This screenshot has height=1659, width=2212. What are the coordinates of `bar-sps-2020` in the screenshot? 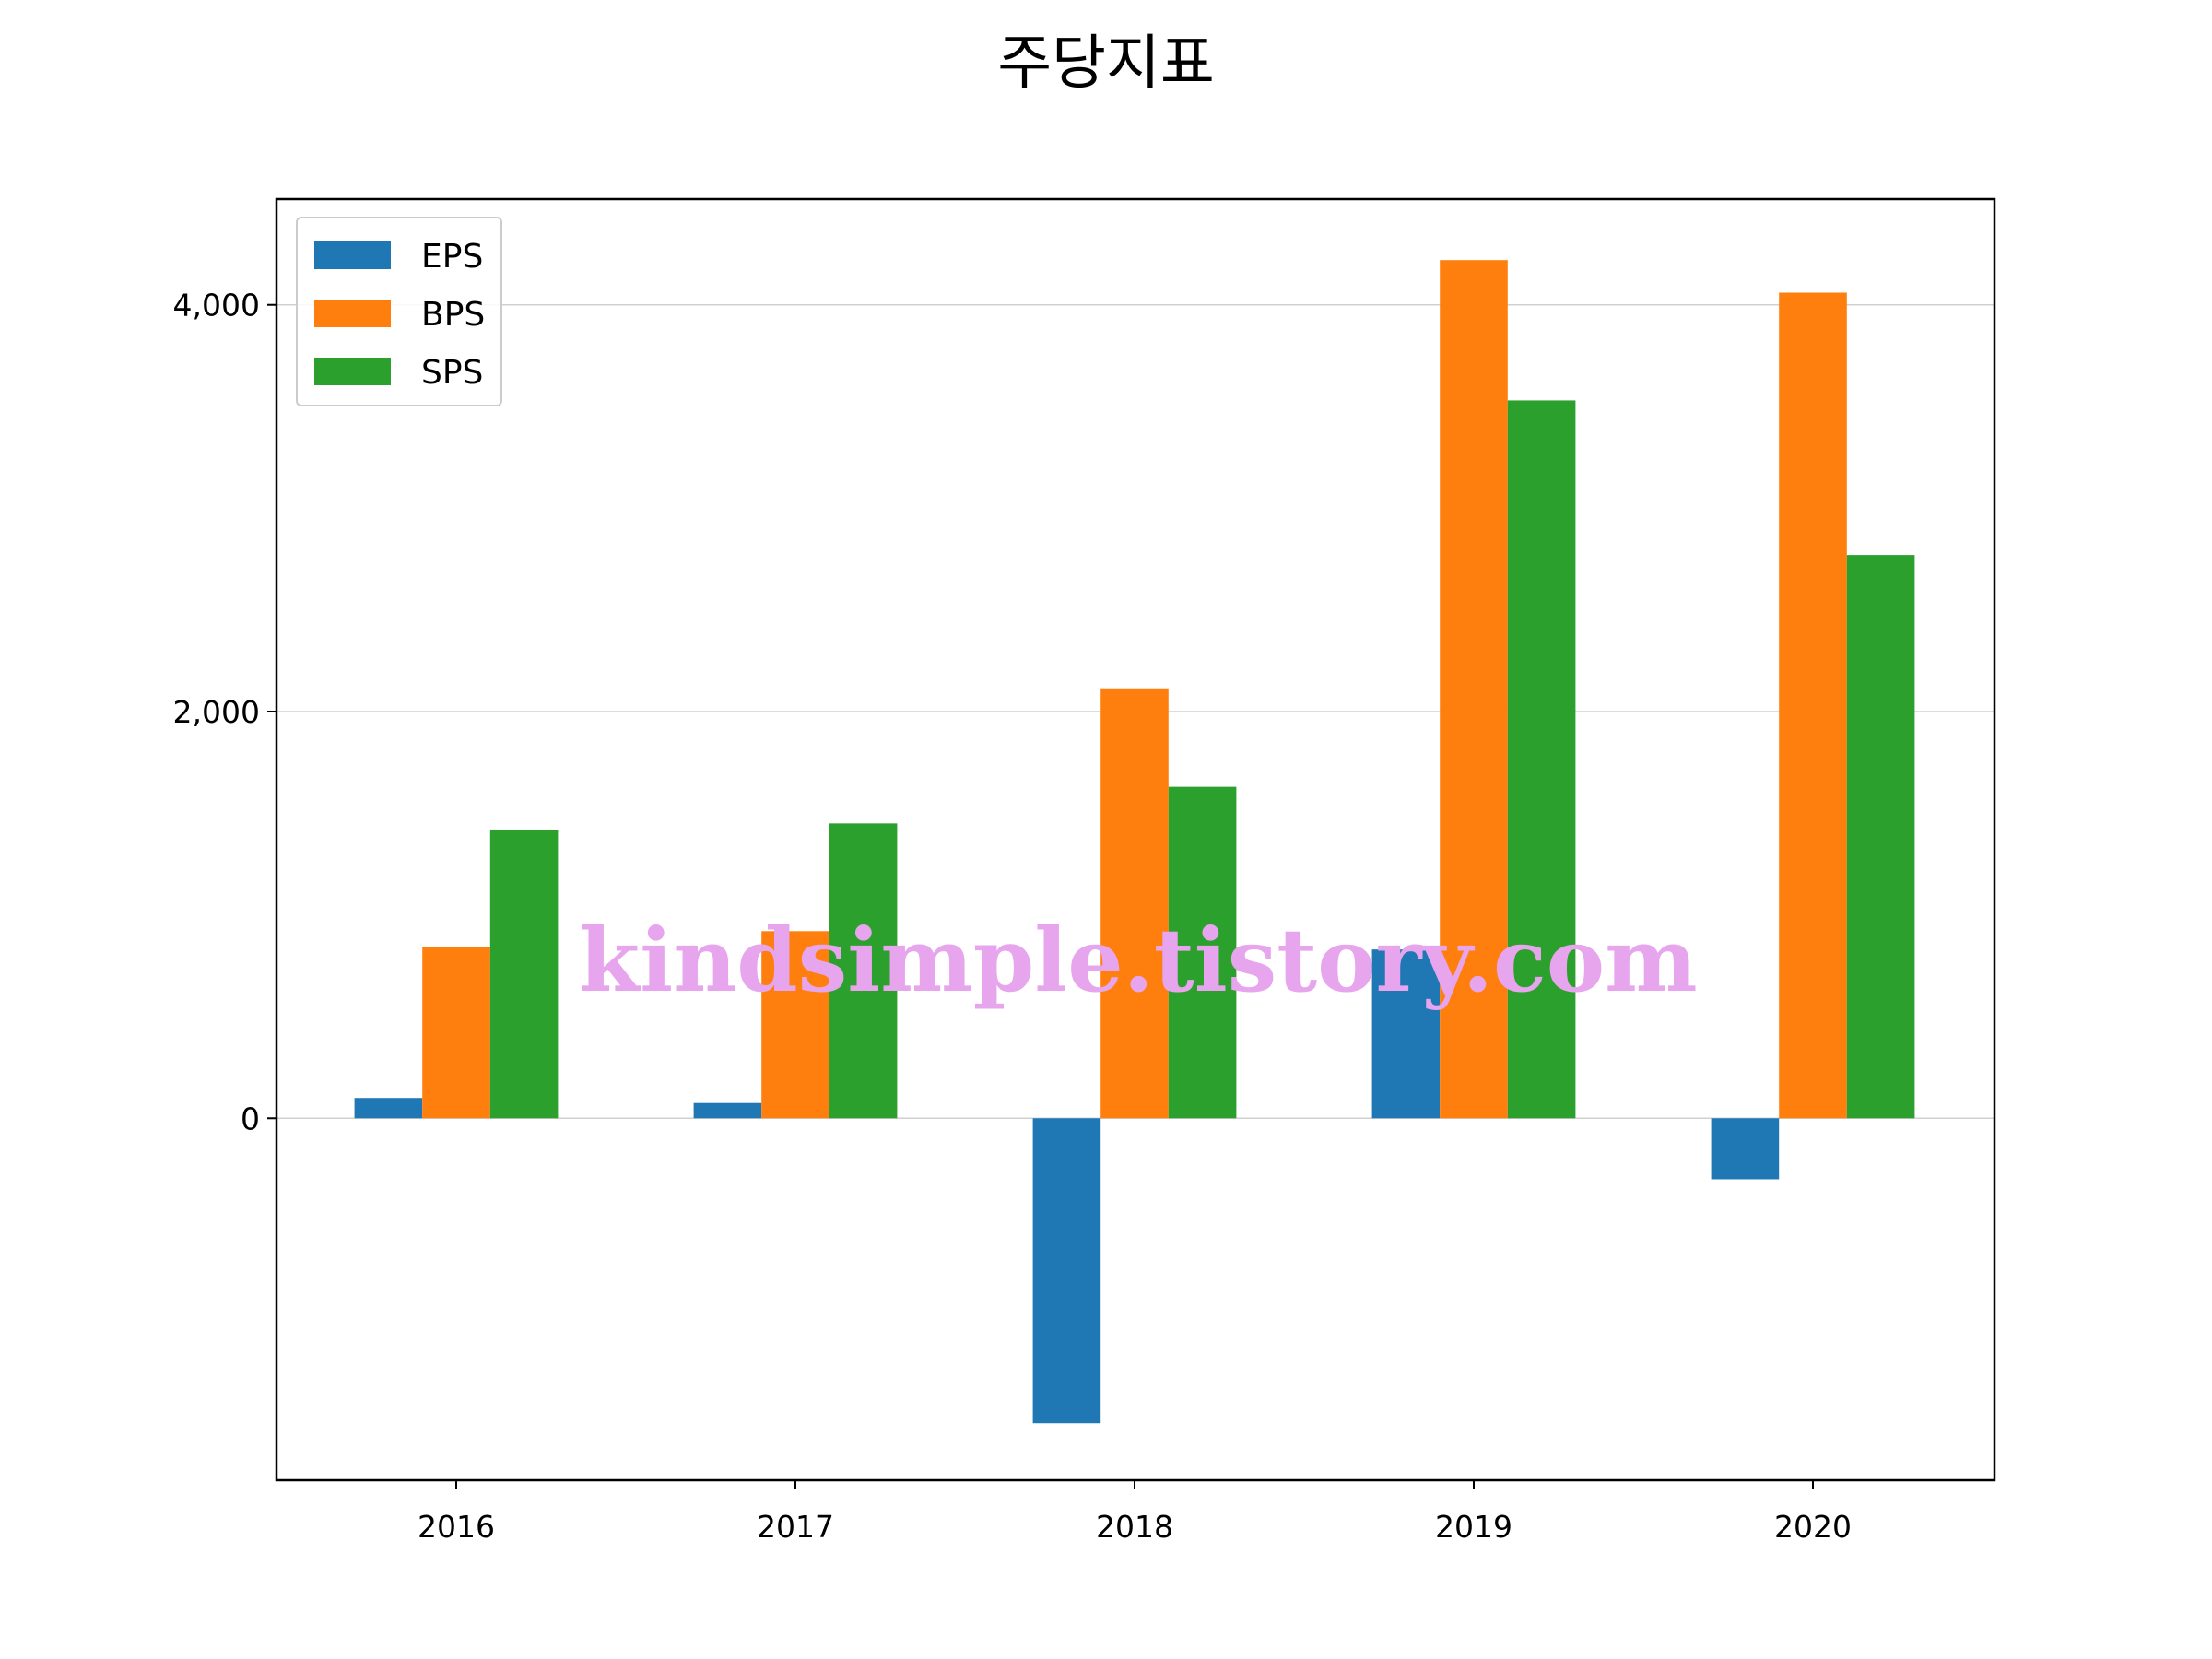 It's located at (1880, 837).